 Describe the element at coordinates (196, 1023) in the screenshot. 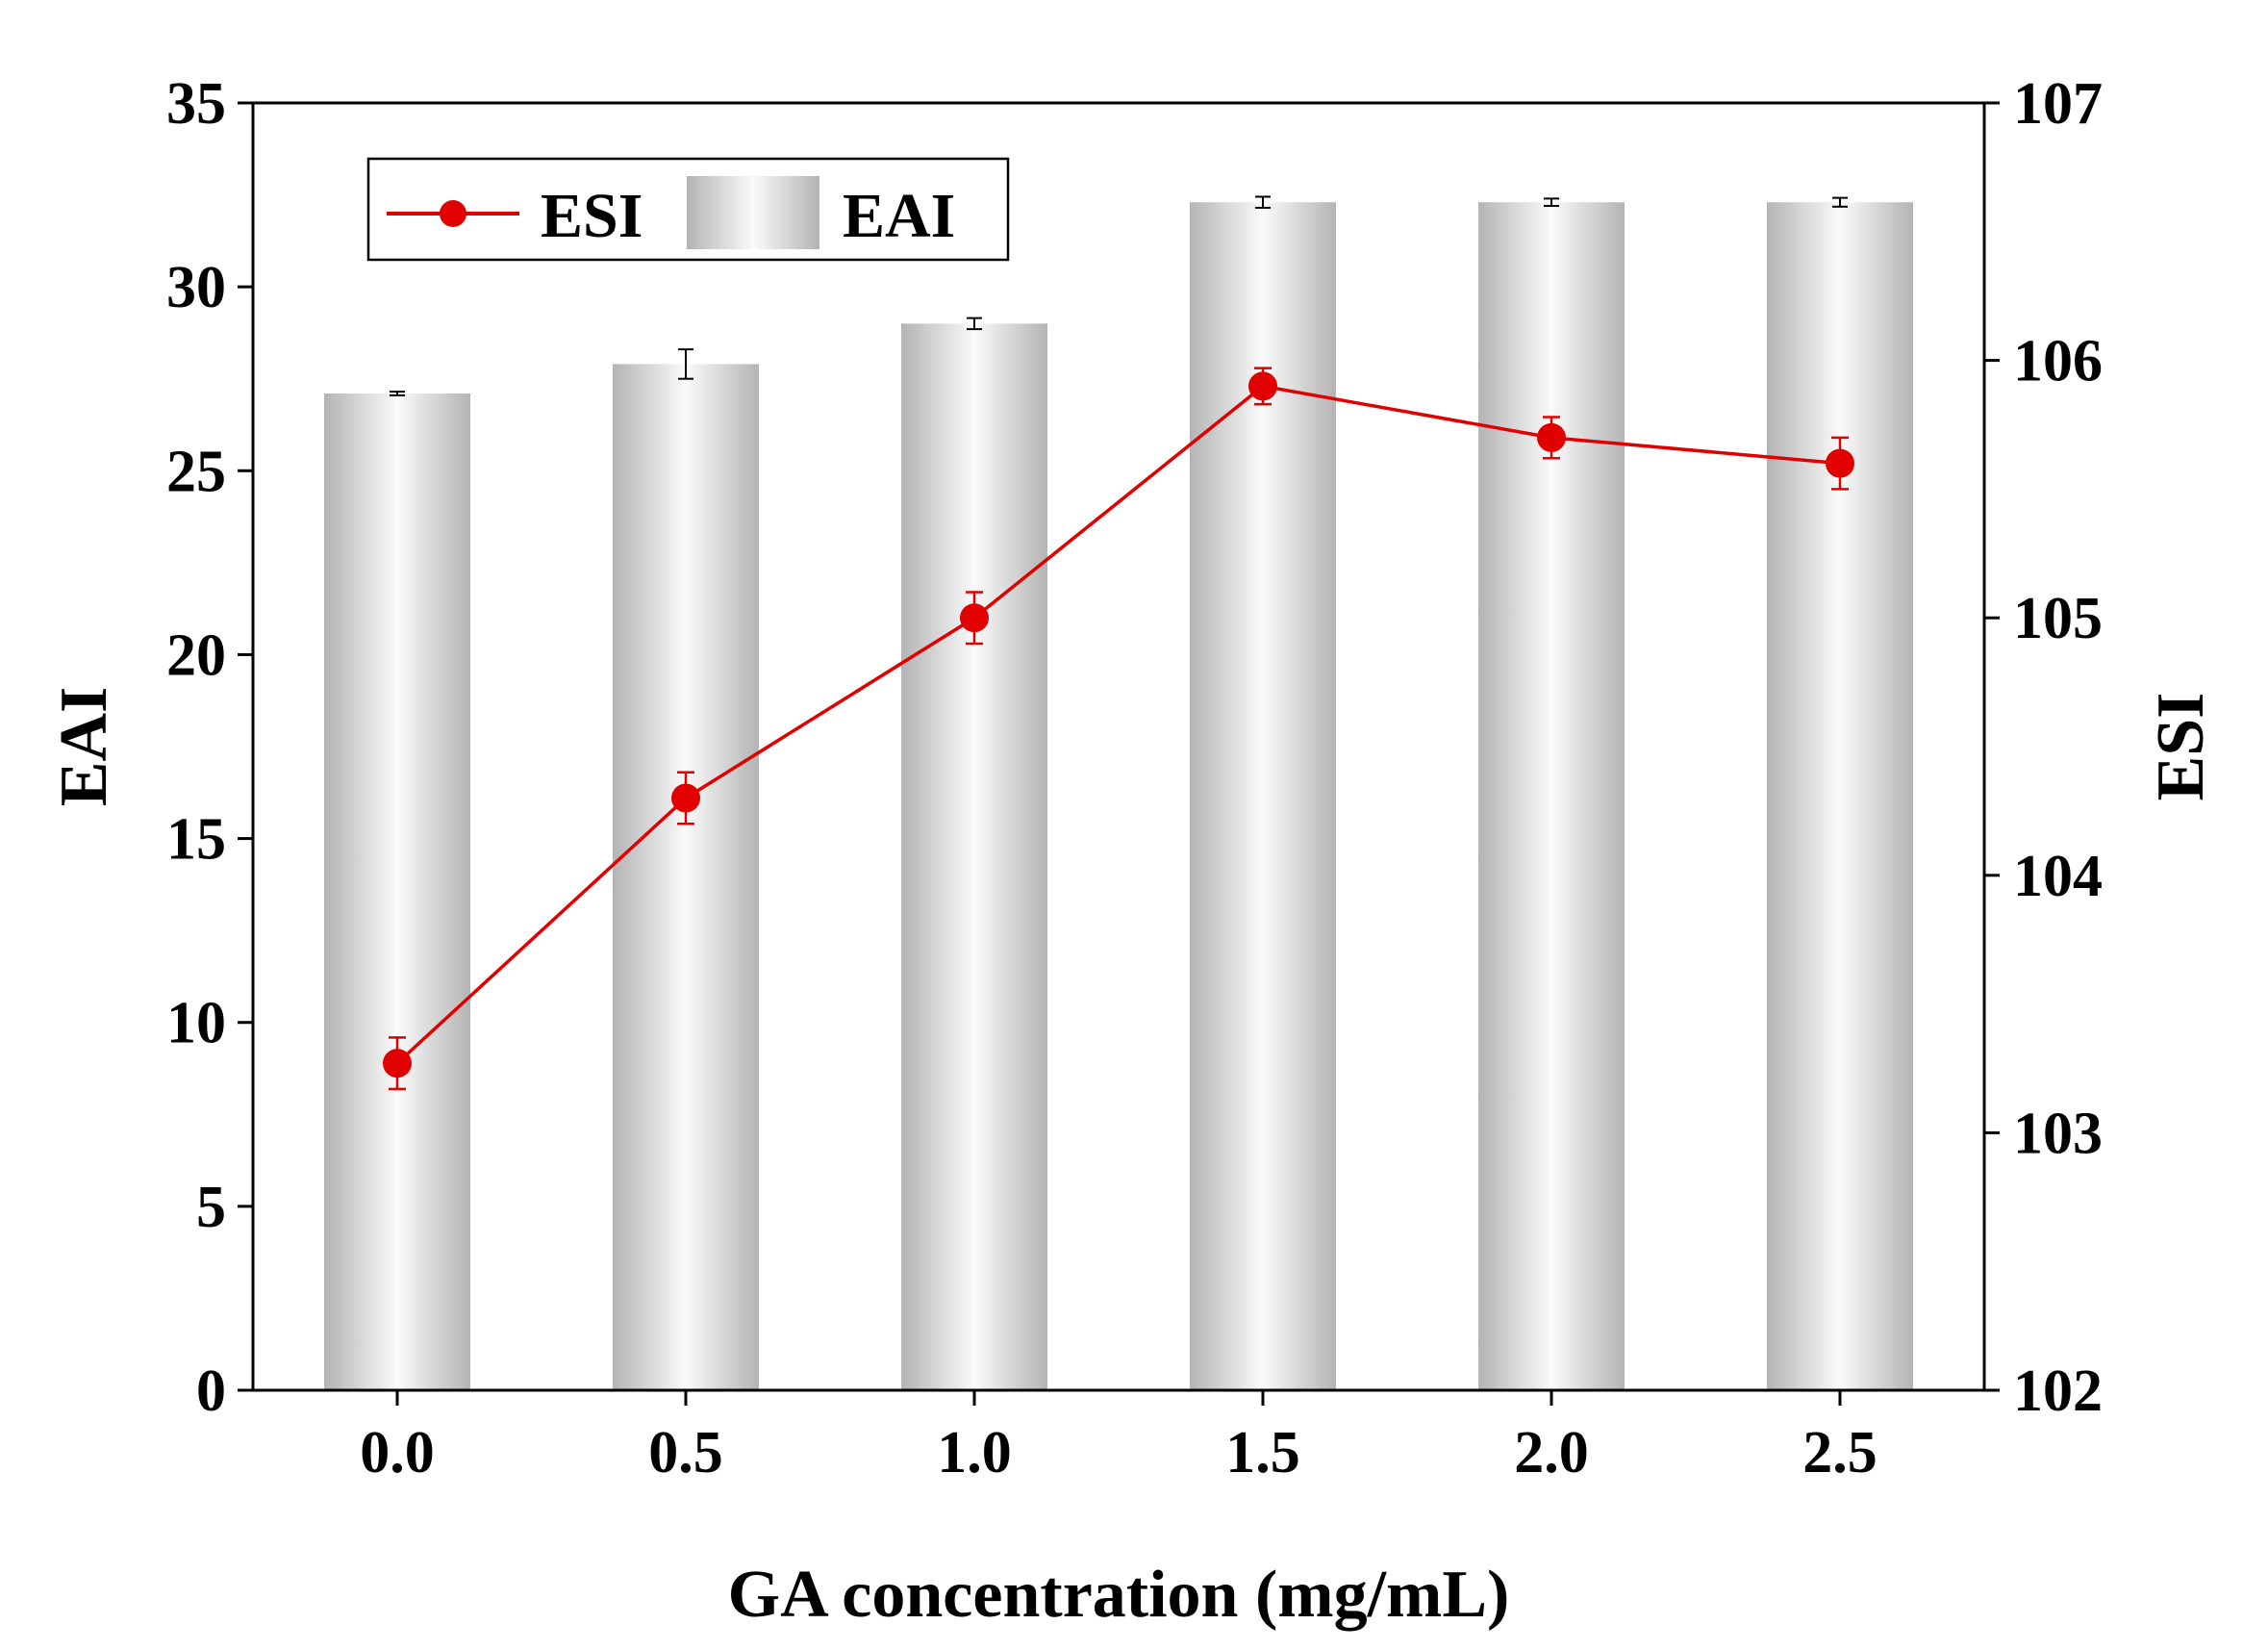

I see `left-tick-label: 10` at that location.